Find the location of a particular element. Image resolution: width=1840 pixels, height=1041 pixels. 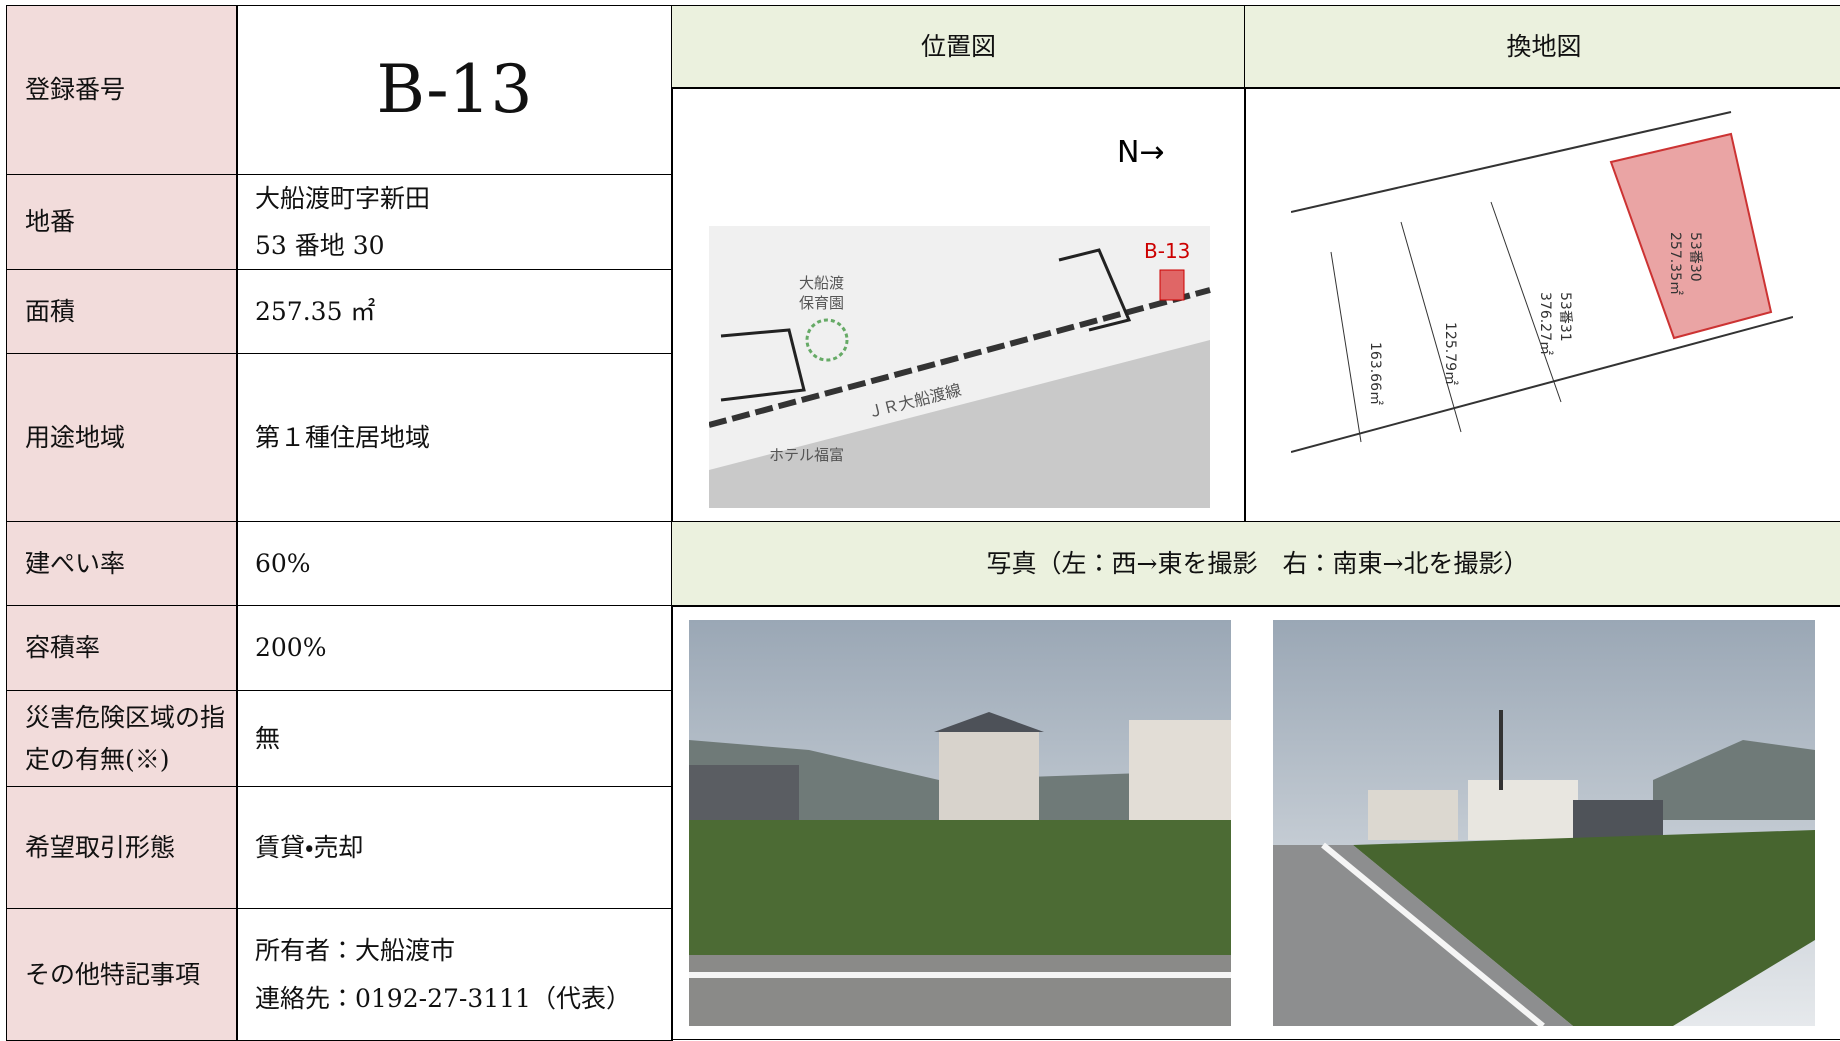

value: 無 is located at coordinates (268, 738).